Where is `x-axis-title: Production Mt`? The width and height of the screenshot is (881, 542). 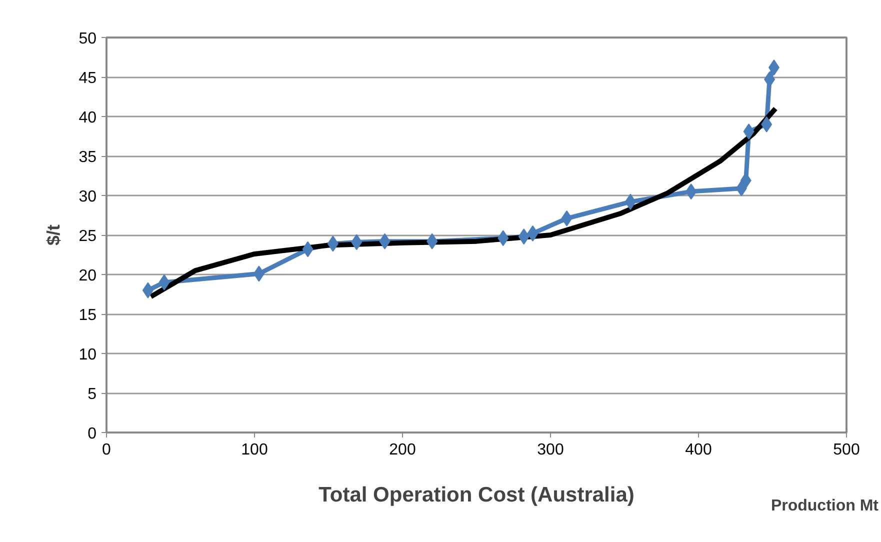
x-axis-title: Production Mt is located at coordinates (825, 506).